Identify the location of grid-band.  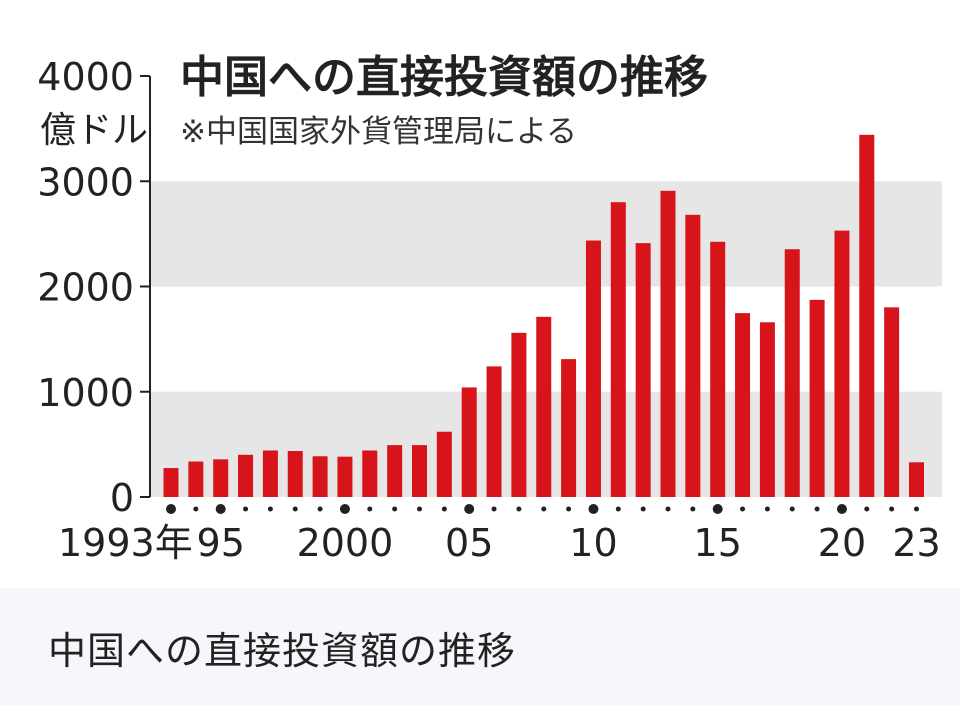
(546, 234).